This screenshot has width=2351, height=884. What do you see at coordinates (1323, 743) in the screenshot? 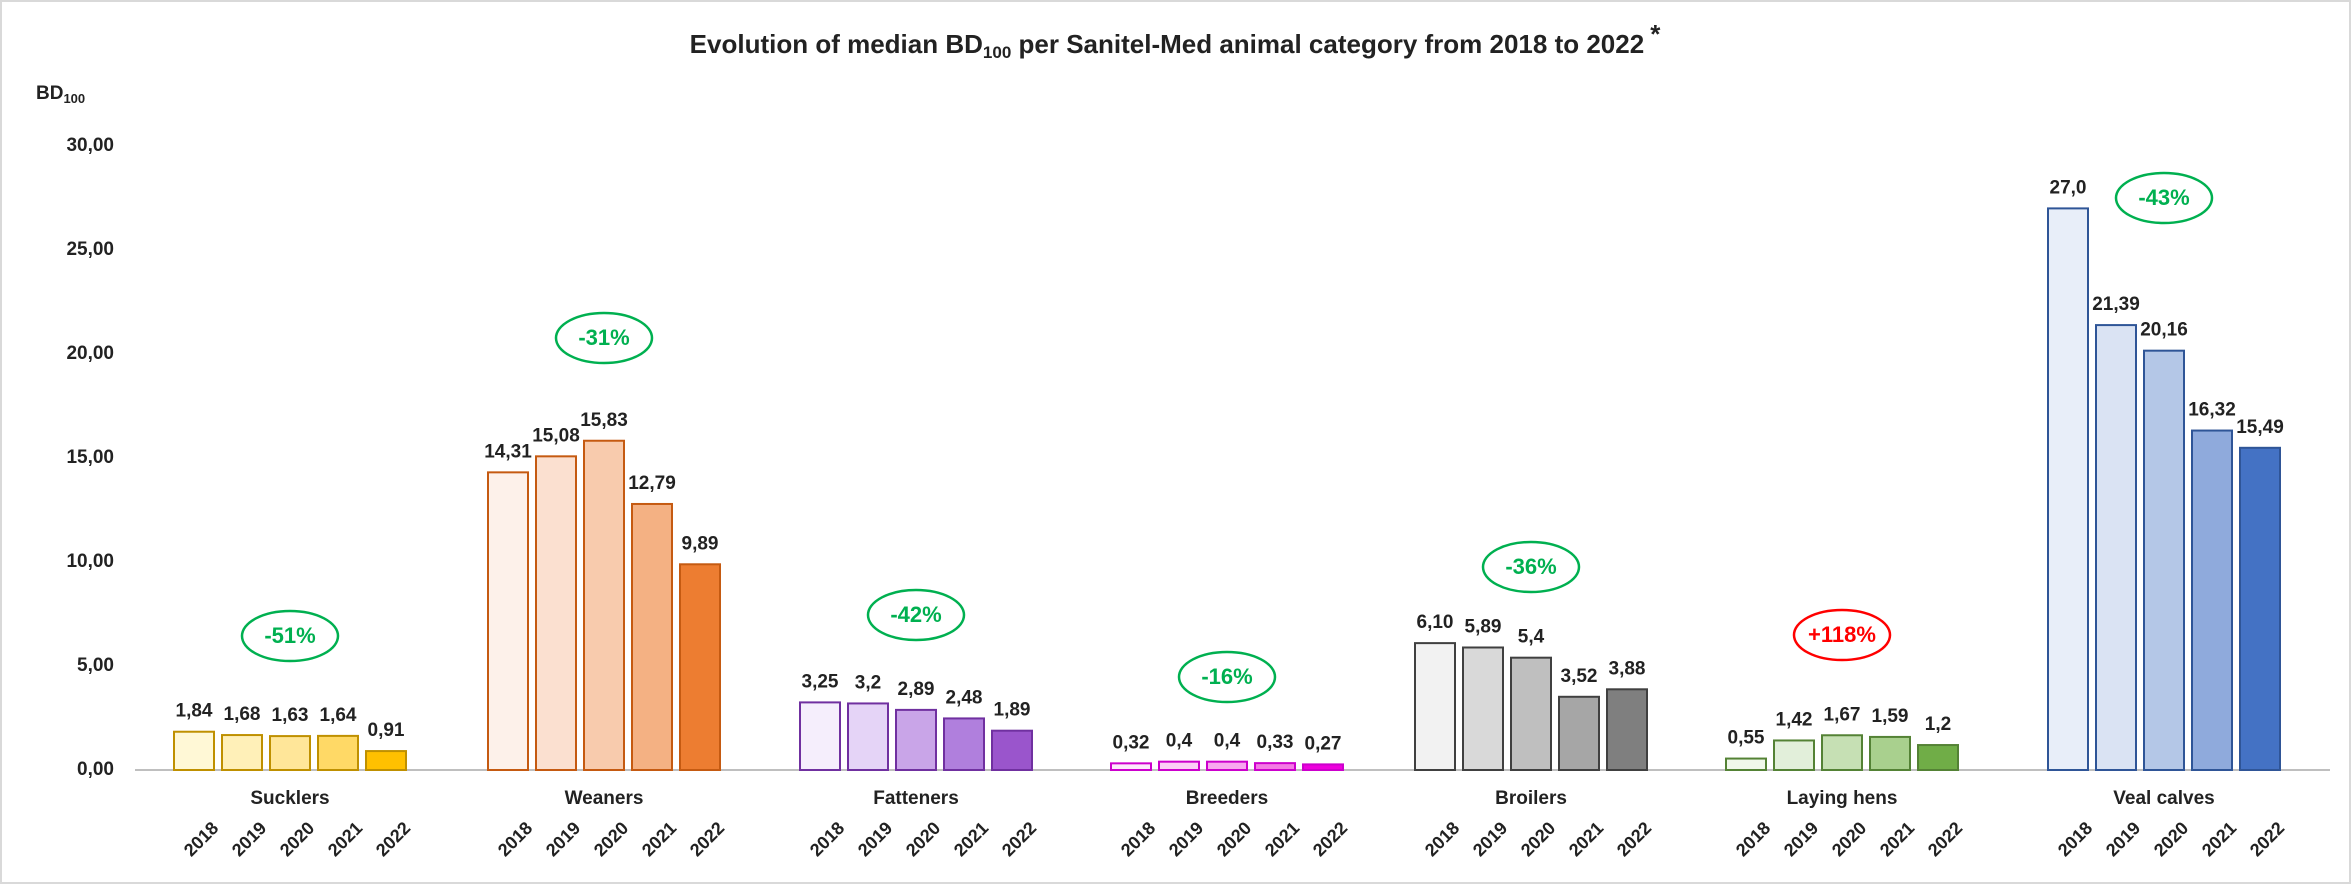
I see `value-label: 0,27` at bounding box center [1323, 743].